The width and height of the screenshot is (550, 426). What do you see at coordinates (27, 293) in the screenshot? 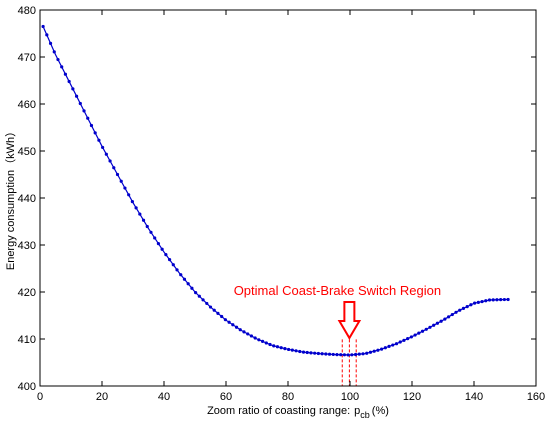
I see `y-tick-label: 420` at bounding box center [27, 293].